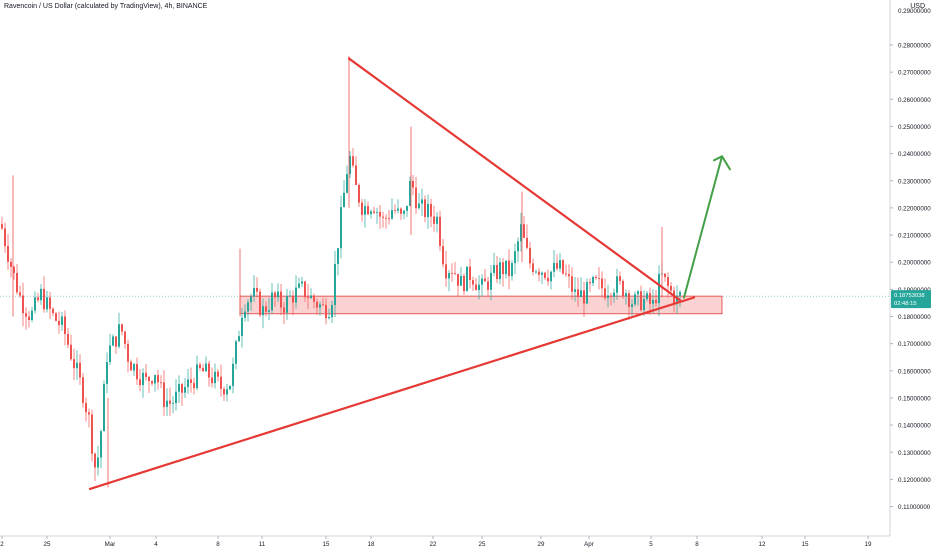  I want to click on y-tick-label: 0.12000000, so click(914, 480).